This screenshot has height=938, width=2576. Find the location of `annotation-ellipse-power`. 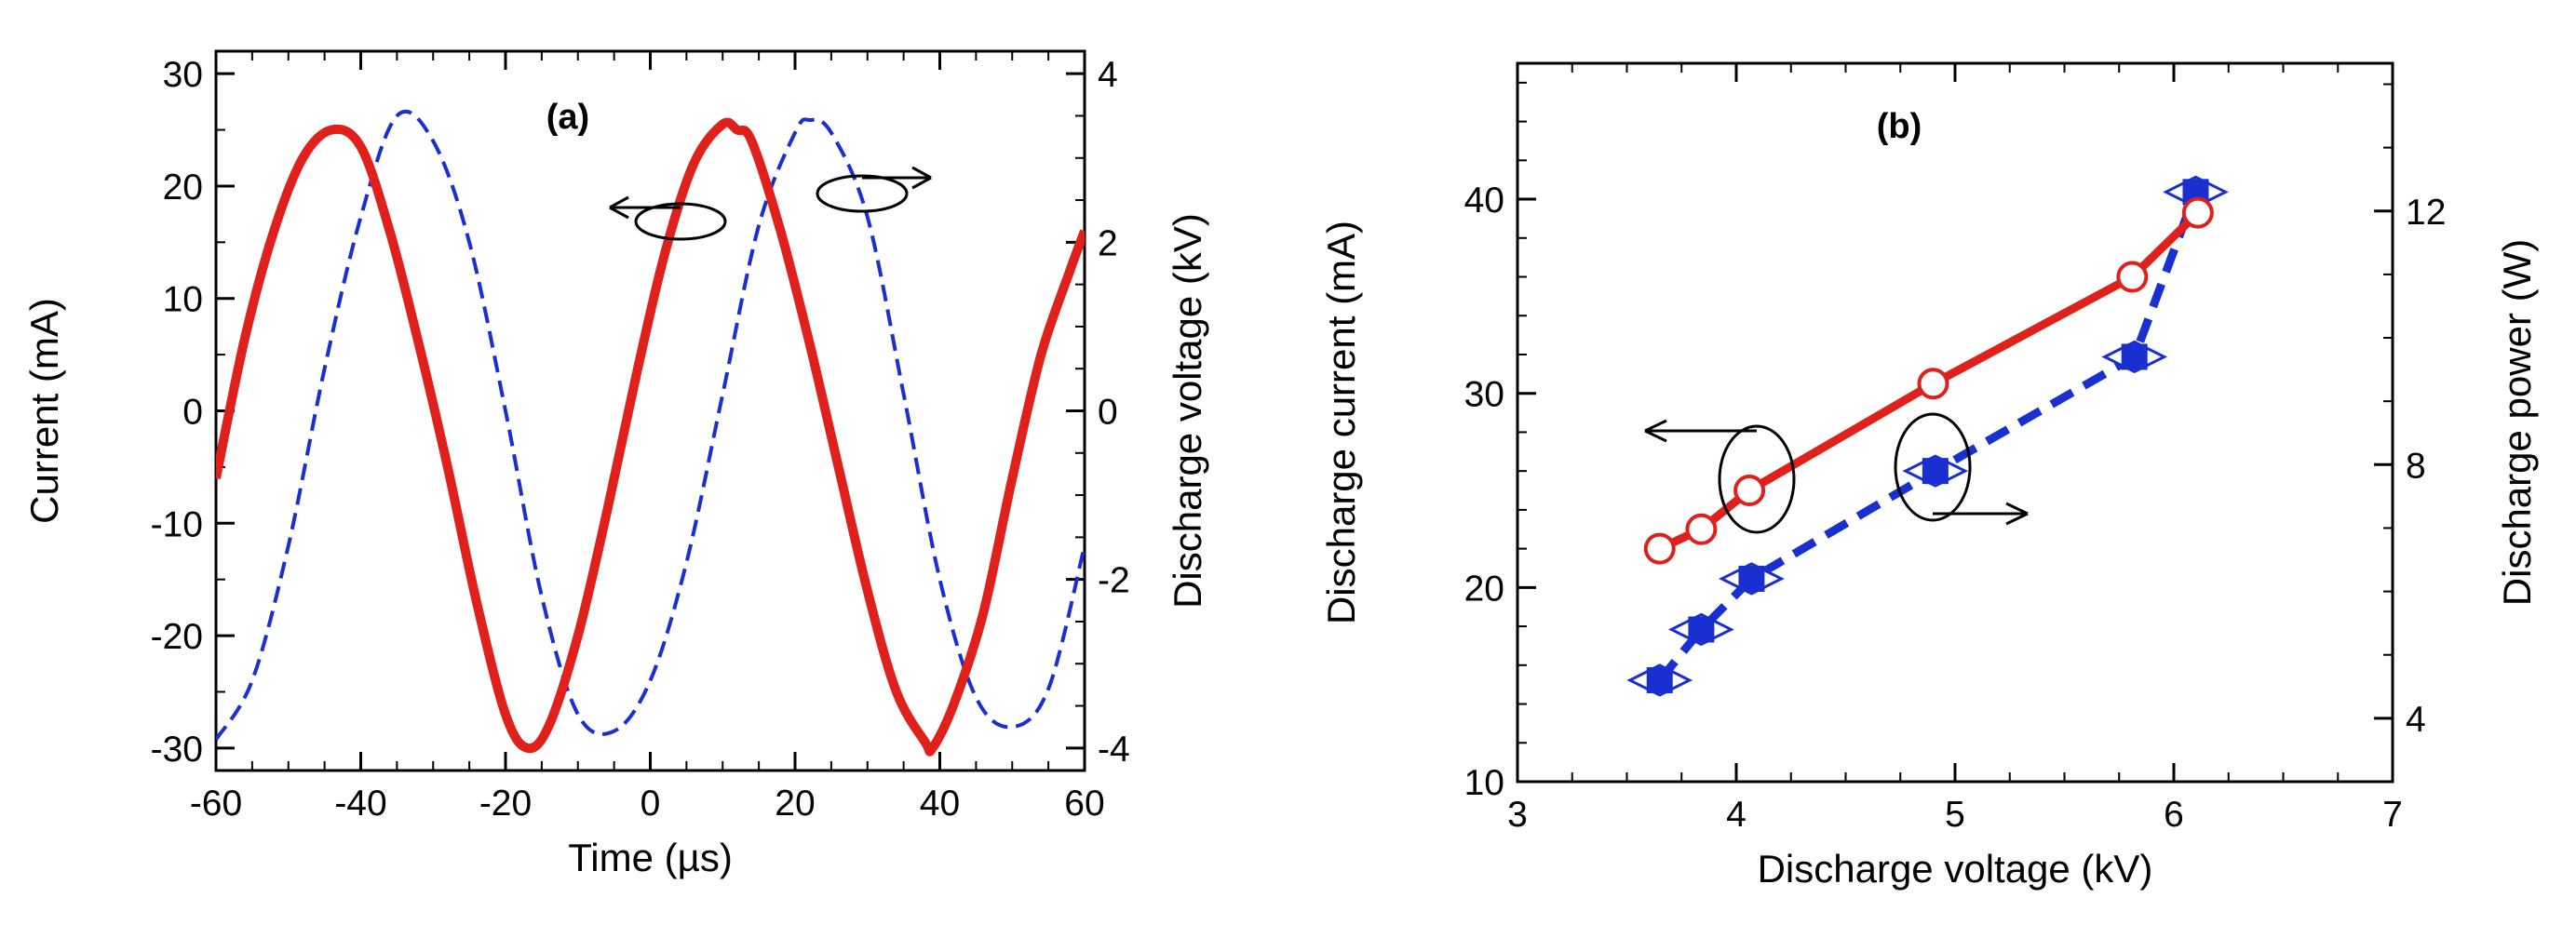

annotation-ellipse-power is located at coordinates (1933, 467).